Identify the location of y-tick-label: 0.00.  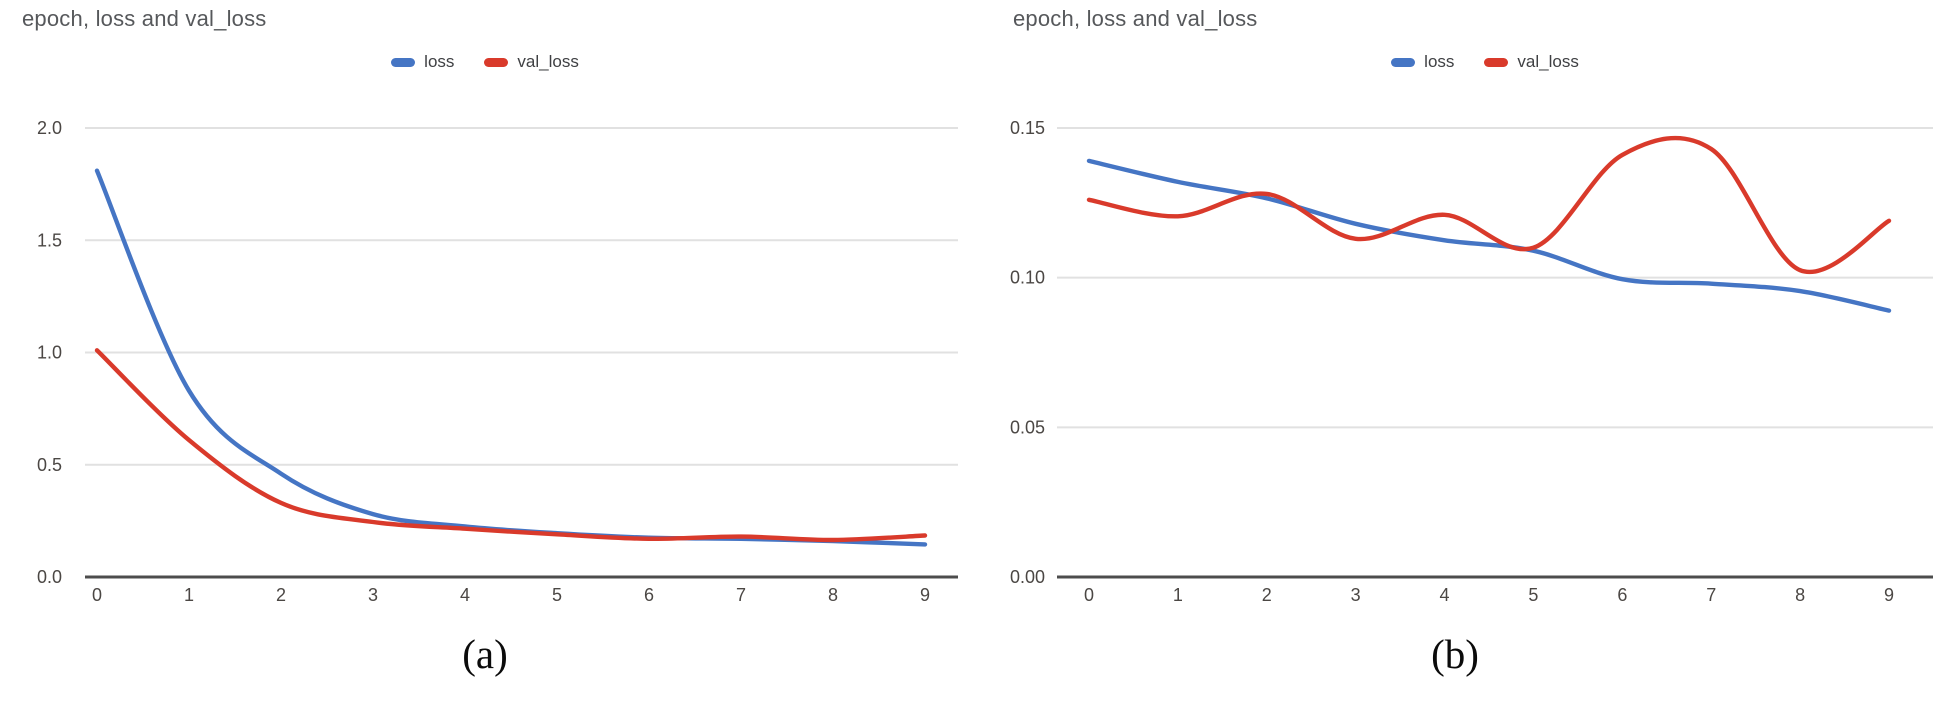
(1027, 577).